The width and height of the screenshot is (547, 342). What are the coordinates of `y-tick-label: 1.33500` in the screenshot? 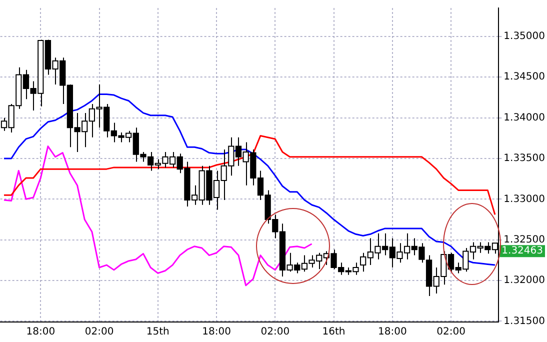 It's located at (525, 158).